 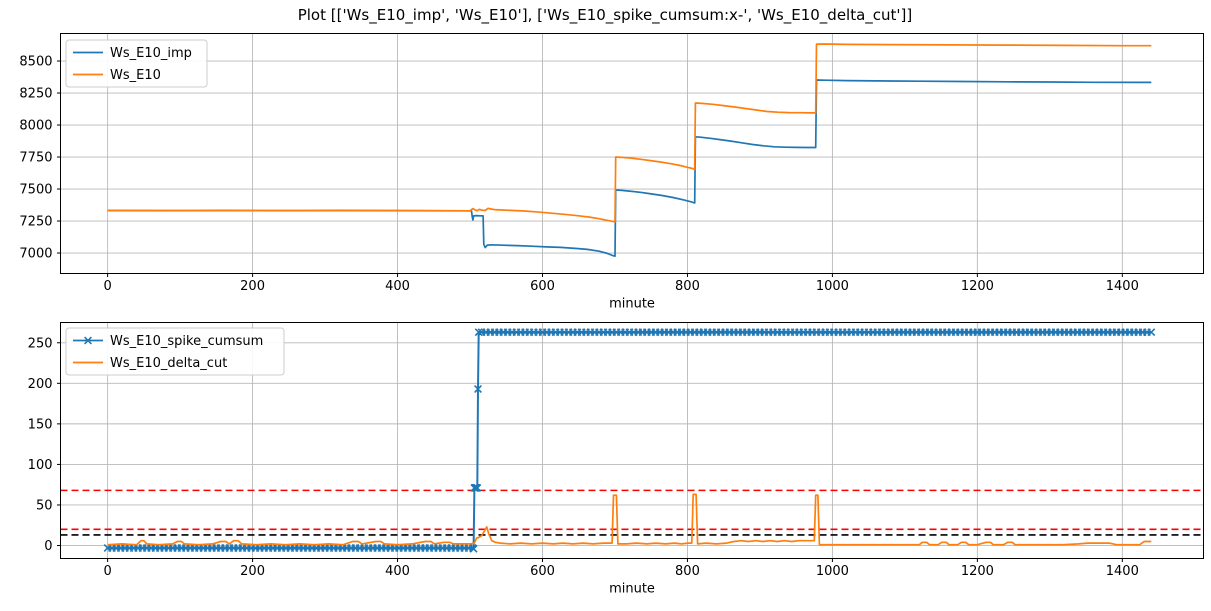 What do you see at coordinates (48, 546) in the screenshot?
I see `y-tick-label: 0` at bounding box center [48, 546].